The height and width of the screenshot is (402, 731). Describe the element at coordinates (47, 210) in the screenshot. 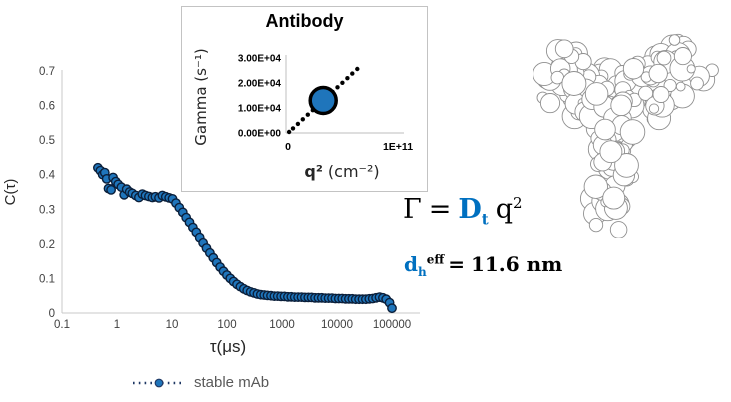

I see `y-tick-label: 0.3` at that location.